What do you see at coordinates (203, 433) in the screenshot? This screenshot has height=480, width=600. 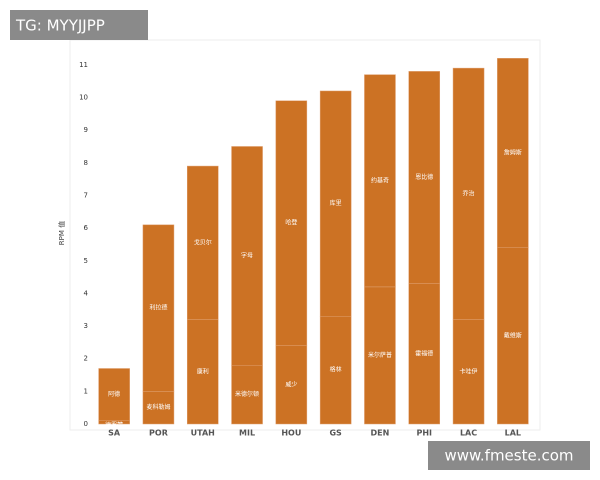 I see `x-tick-label: UTAH` at bounding box center [203, 433].